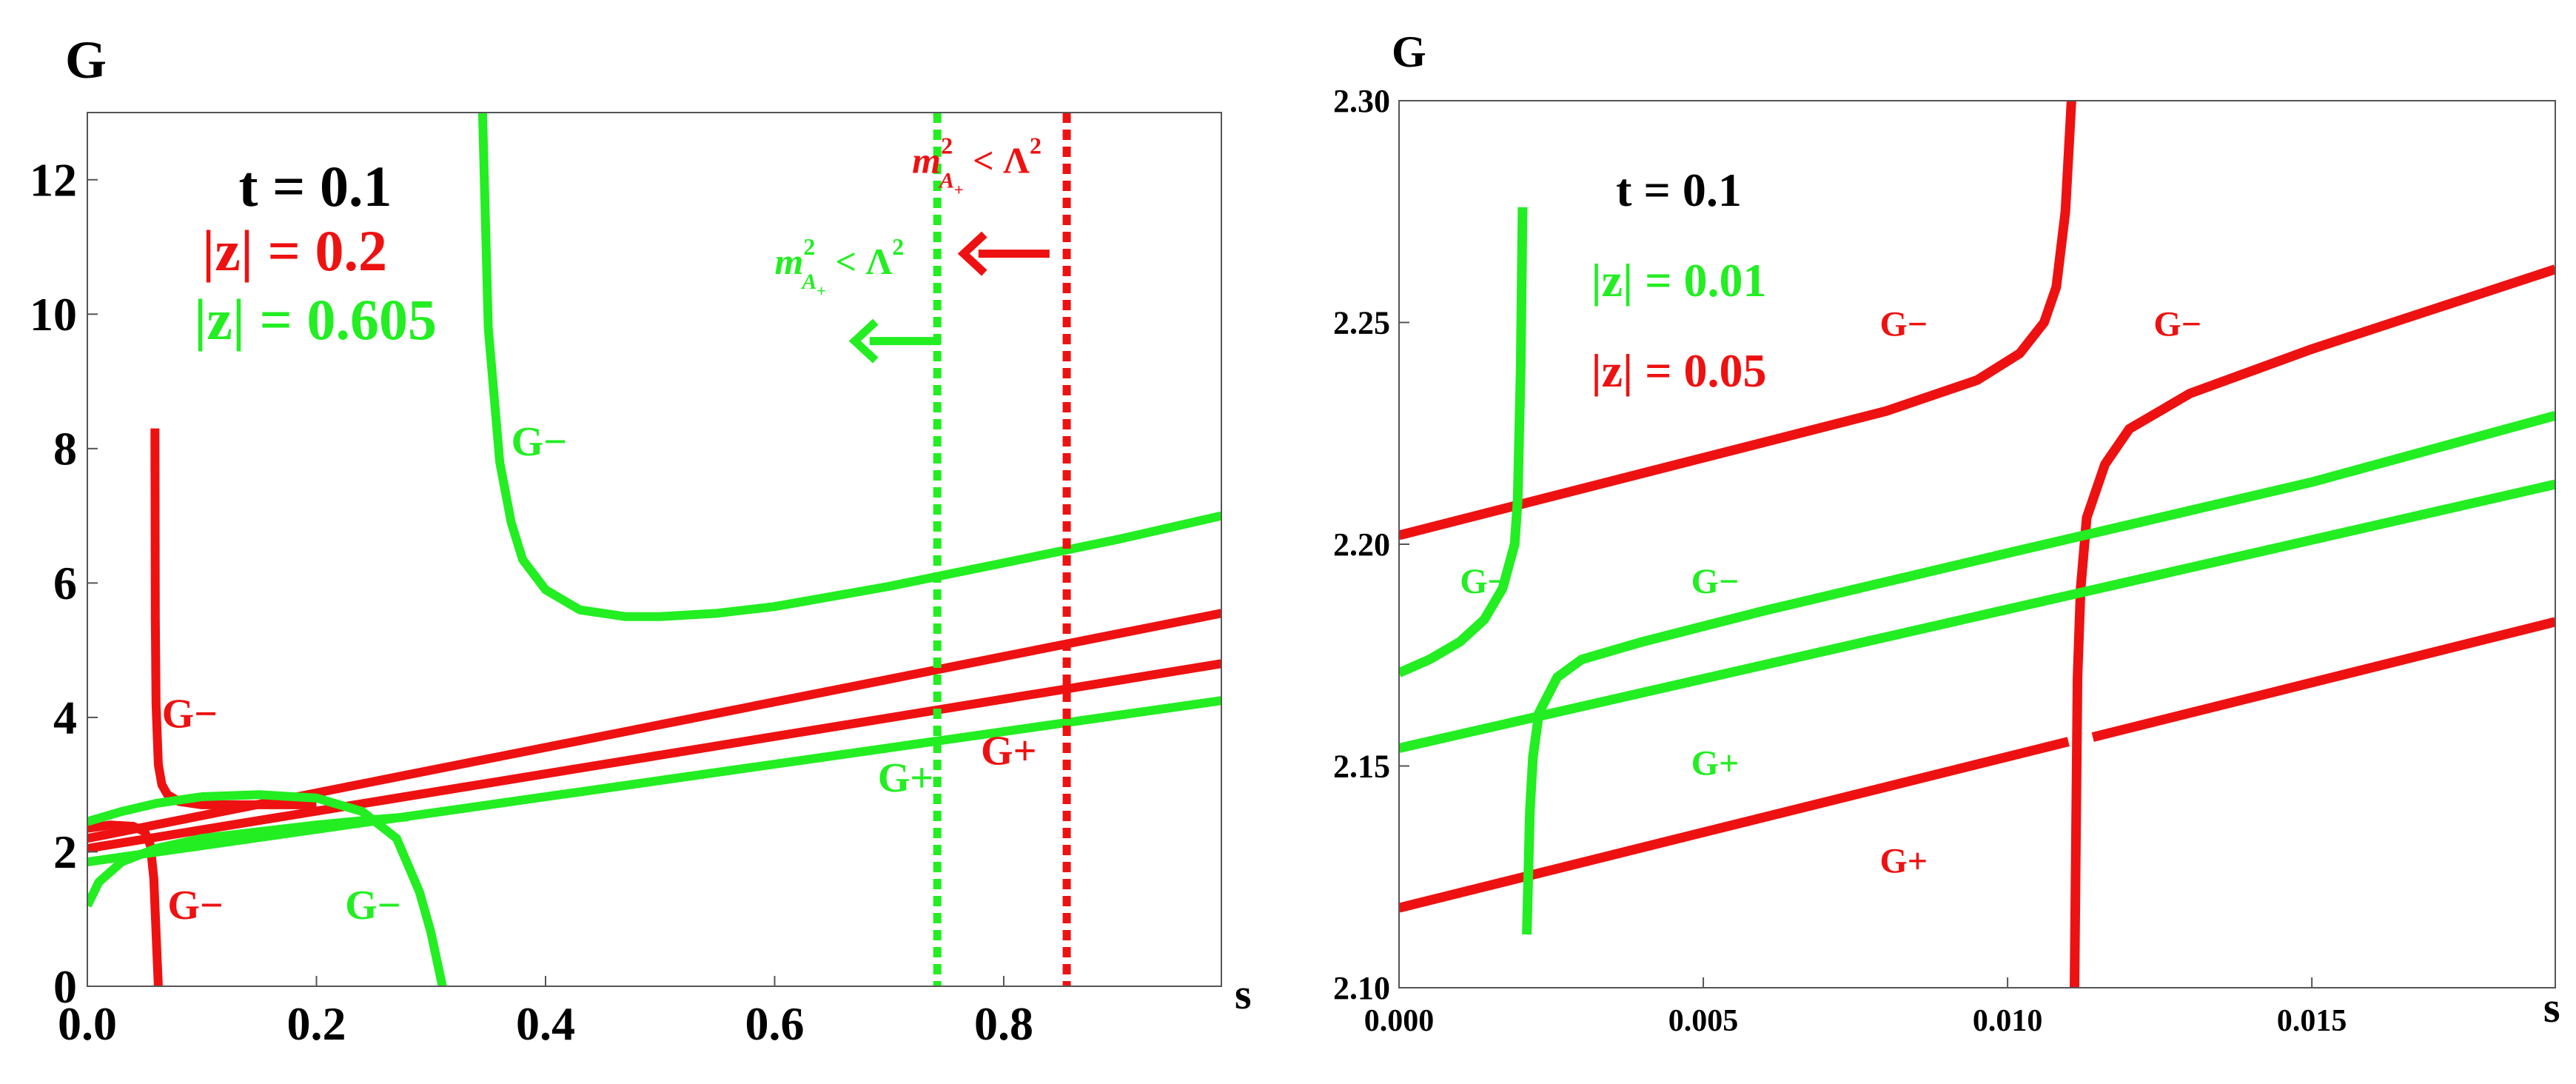 This screenshot has height=1084, width=2576. What do you see at coordinates (1361, 322) in the screenshot?
I see `y-tick-label: 2.25` at bounding box center [1361, 322].